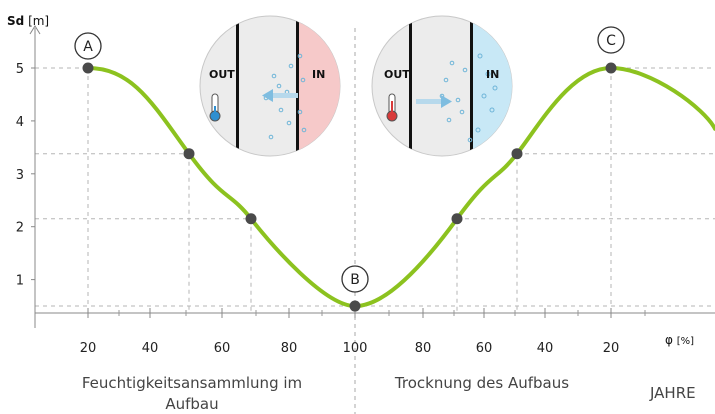  What do you see at coordinates (355, 348) in the screenshot?
I see `x-tick-label: 100` at bounding box center [355, 348].